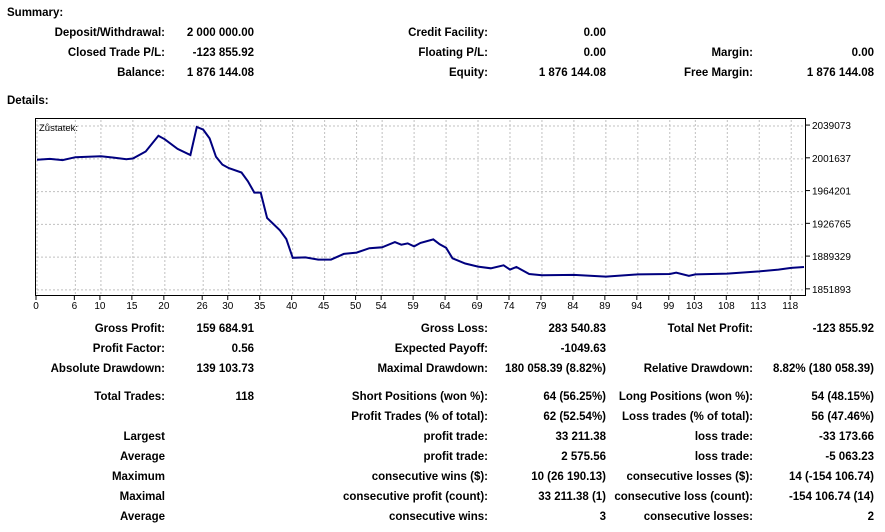  I want to click on x-tick-label: 64, so click(446, 306).